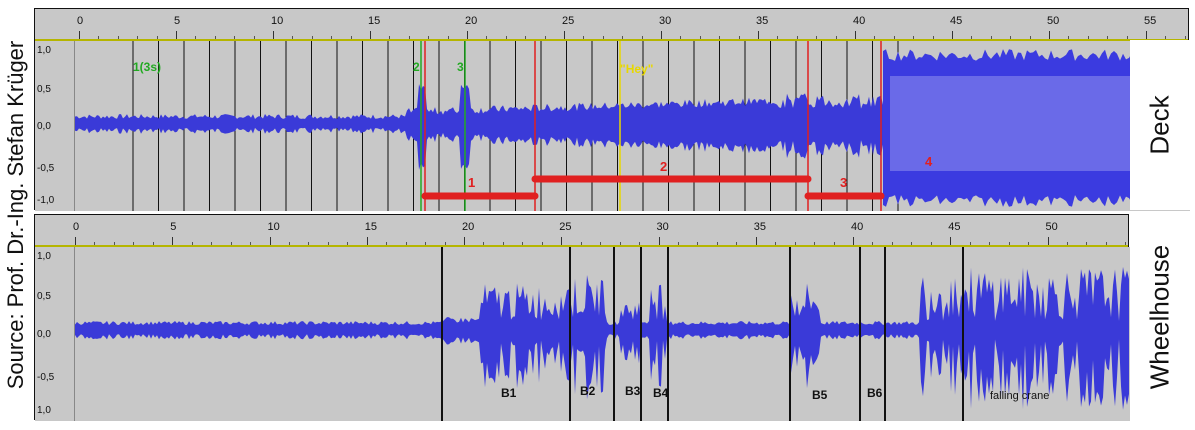  What do you see at coordinates (416, 67) in the screenshot?
I see `marker-2-label: 2` at bounding box center [416, 67].